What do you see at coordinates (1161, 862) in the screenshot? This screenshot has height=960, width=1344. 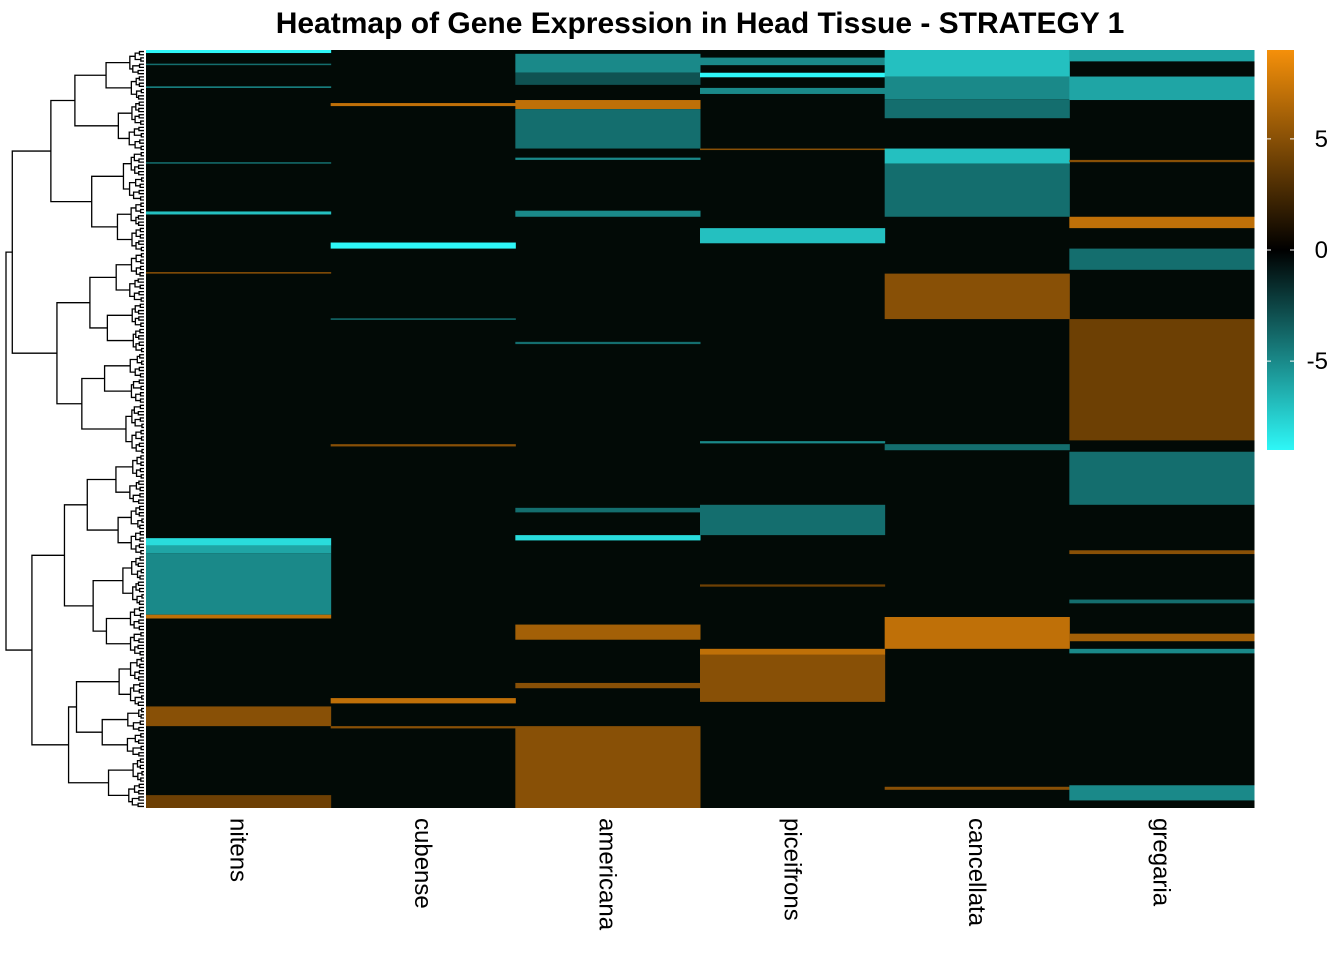 I see `column-label-gregaria: gregaria` at bounding box center [1161, 862].